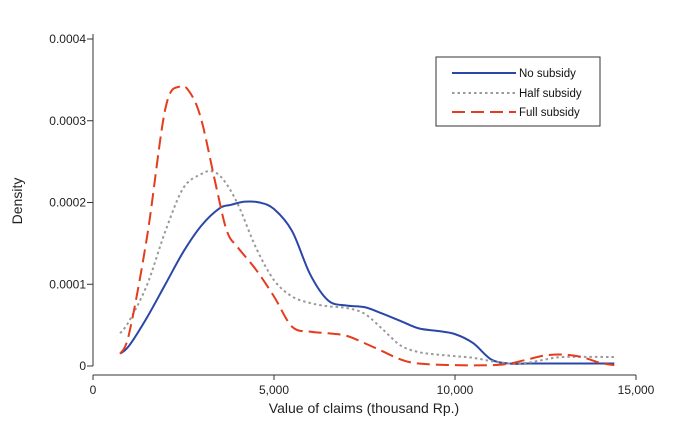 The height and width of the screenshot is (433, 681). I want to click on legend-label-no-subsidy: No subsidy, so click(547, 74).